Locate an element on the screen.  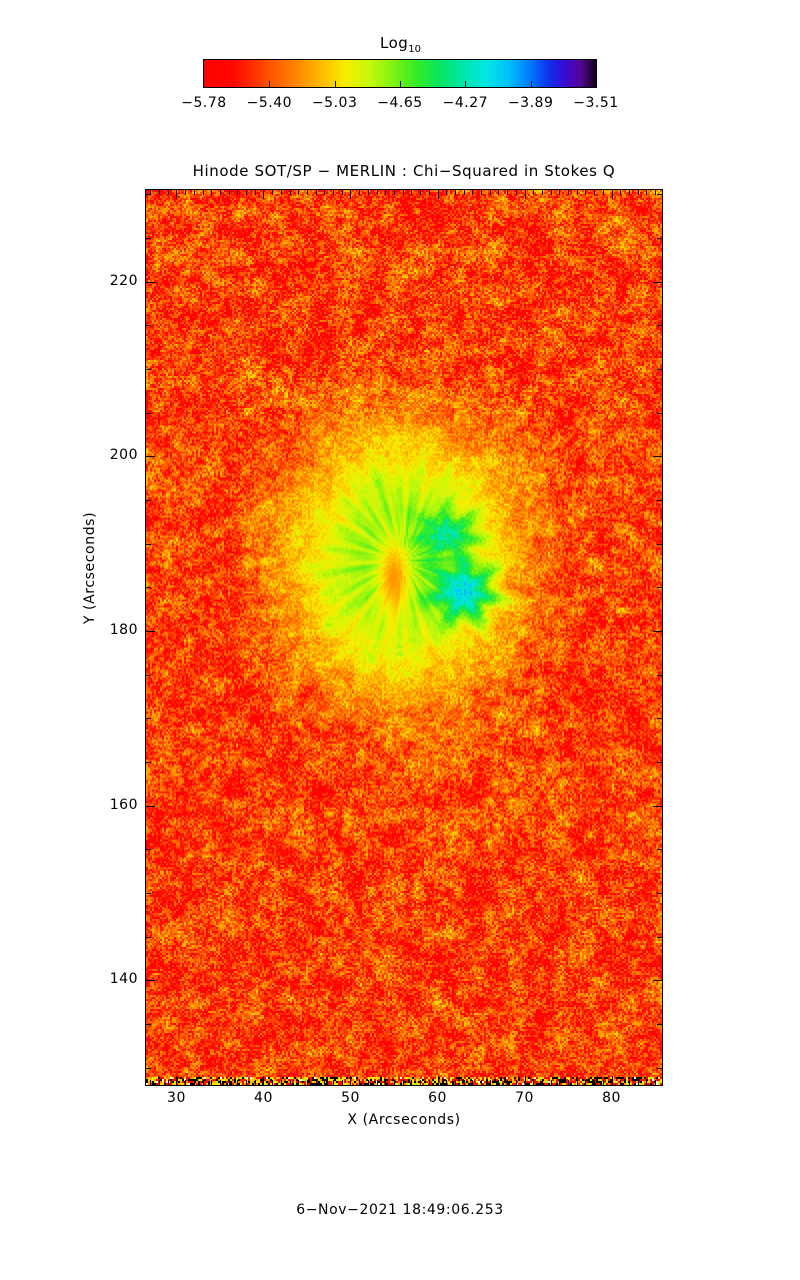
y-axis-tick-label: 140 is located at coordinates (123, 979).